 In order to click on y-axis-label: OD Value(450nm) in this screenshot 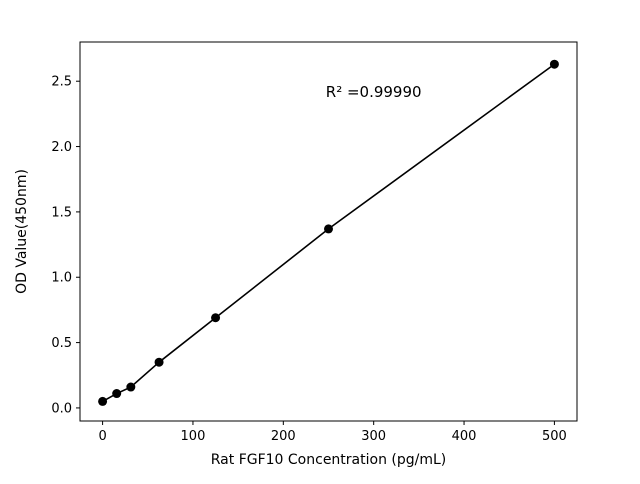, I will do `click(22, 231)`.